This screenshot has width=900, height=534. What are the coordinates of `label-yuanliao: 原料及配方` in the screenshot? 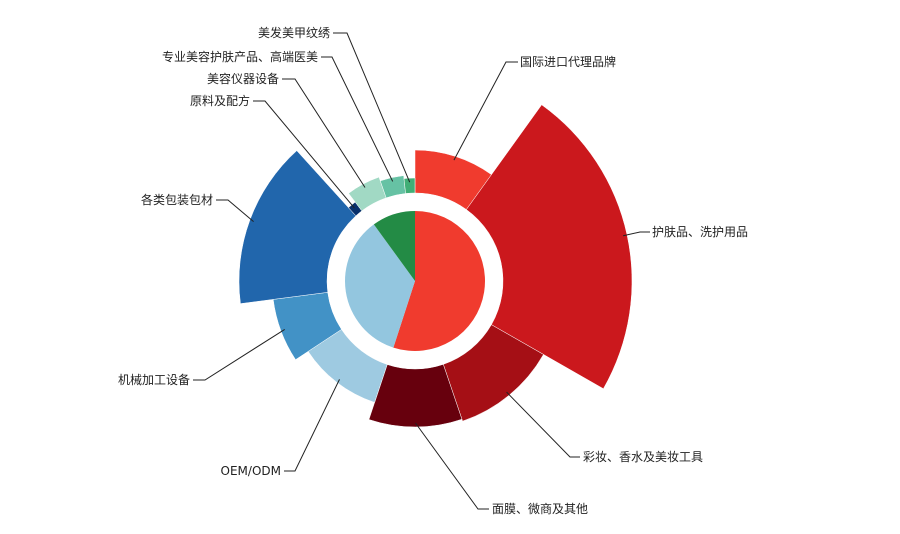 It's located at (220, 100).